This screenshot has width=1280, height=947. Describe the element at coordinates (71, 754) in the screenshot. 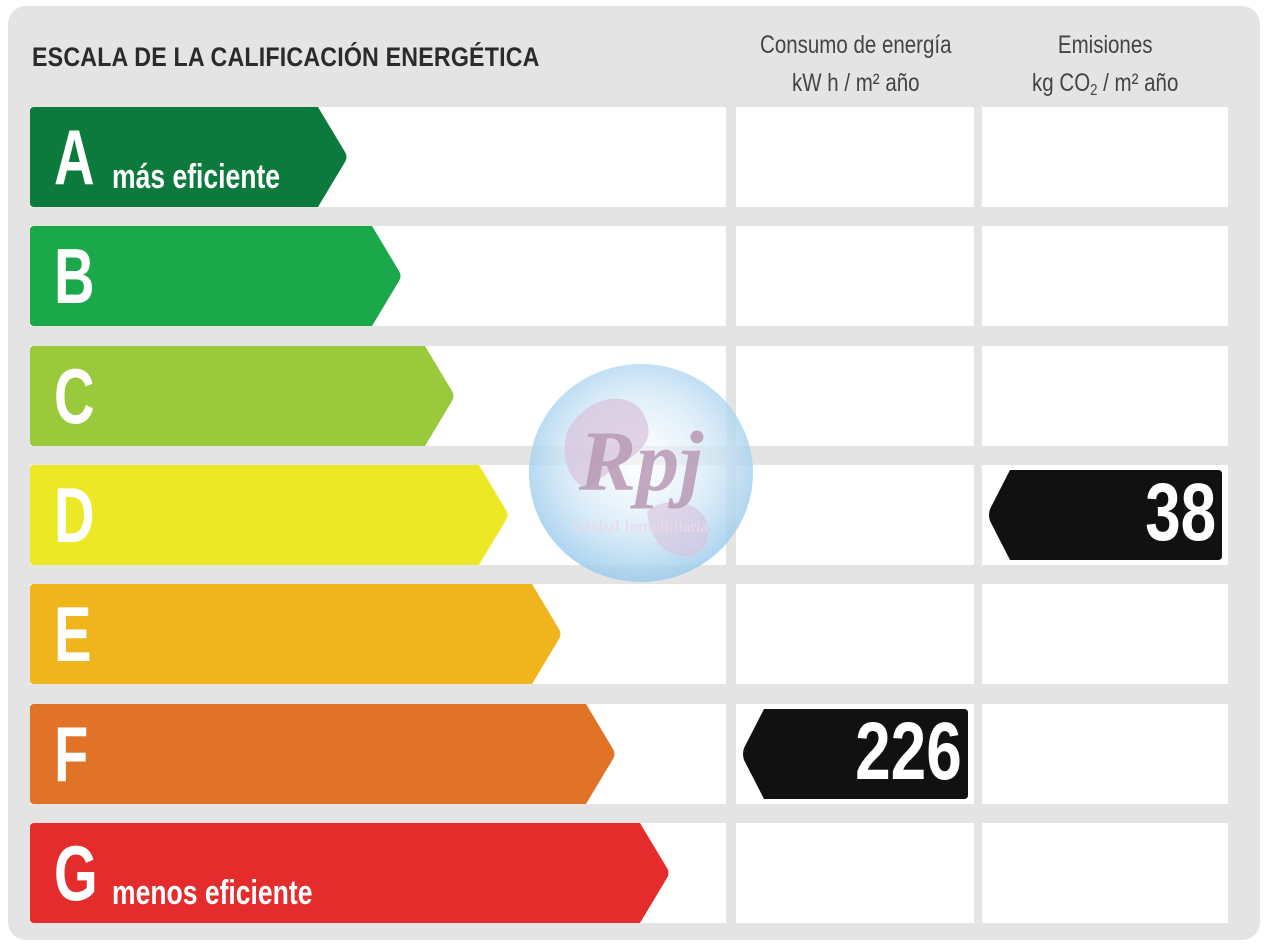

I see `rating-letter: F` at that location.